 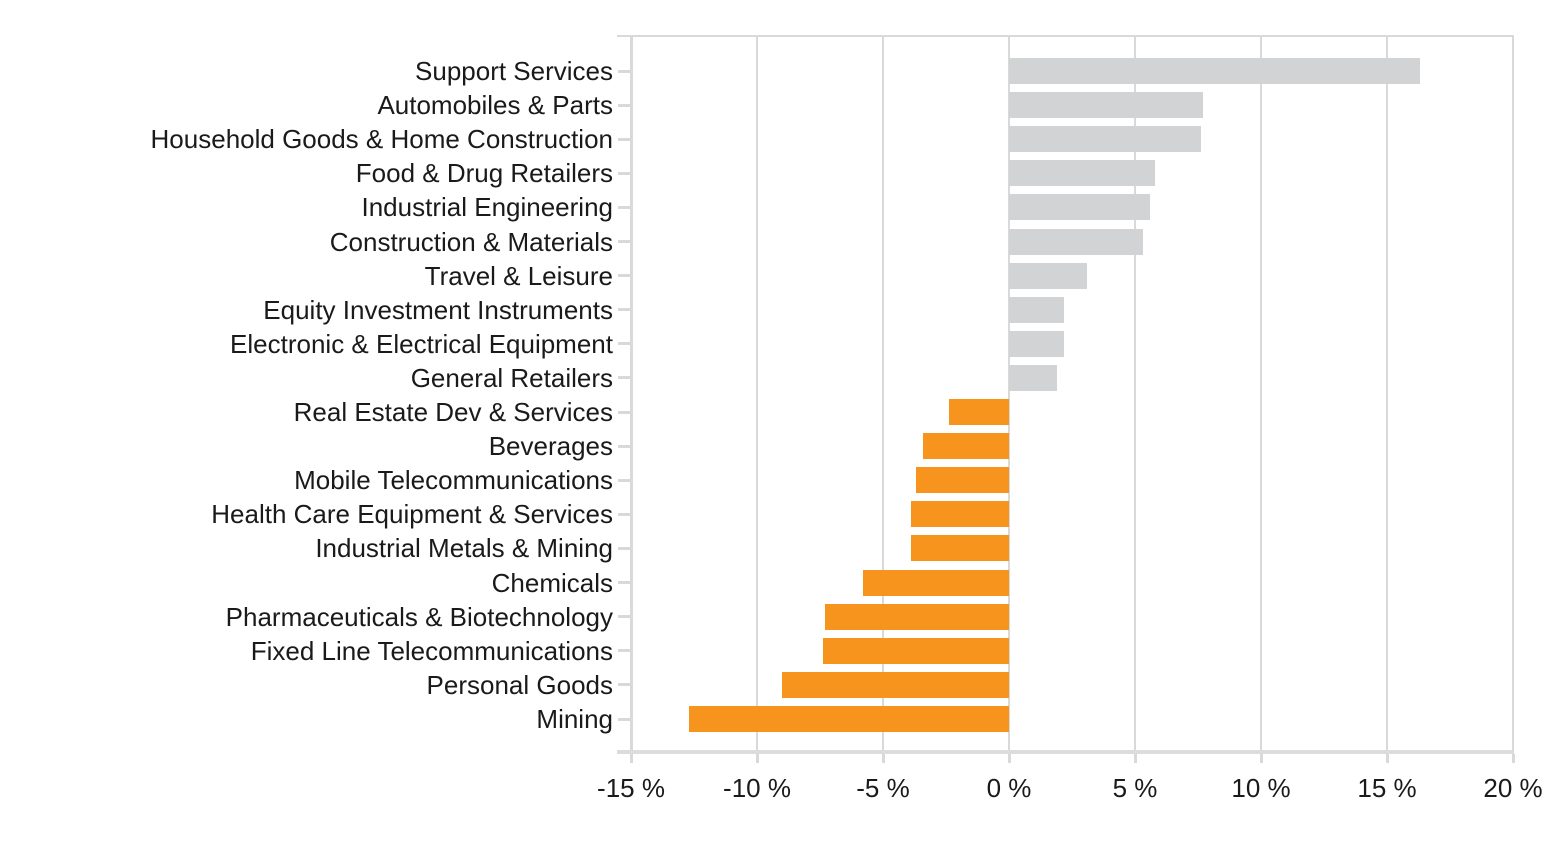 What do you see at coordinates (757, 788) in the screenshot?
I see `x-tick-label--10: -10 %` at bounding box center [757, 788].